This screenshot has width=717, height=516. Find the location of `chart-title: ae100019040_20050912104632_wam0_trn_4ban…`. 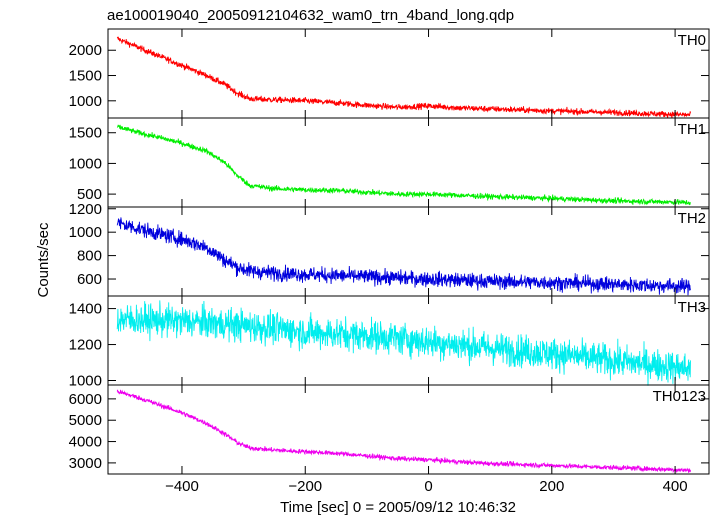

chart-title: ae100019040_20050912104632_wam0_trn_4ban… is located at coordinates (310, 15).